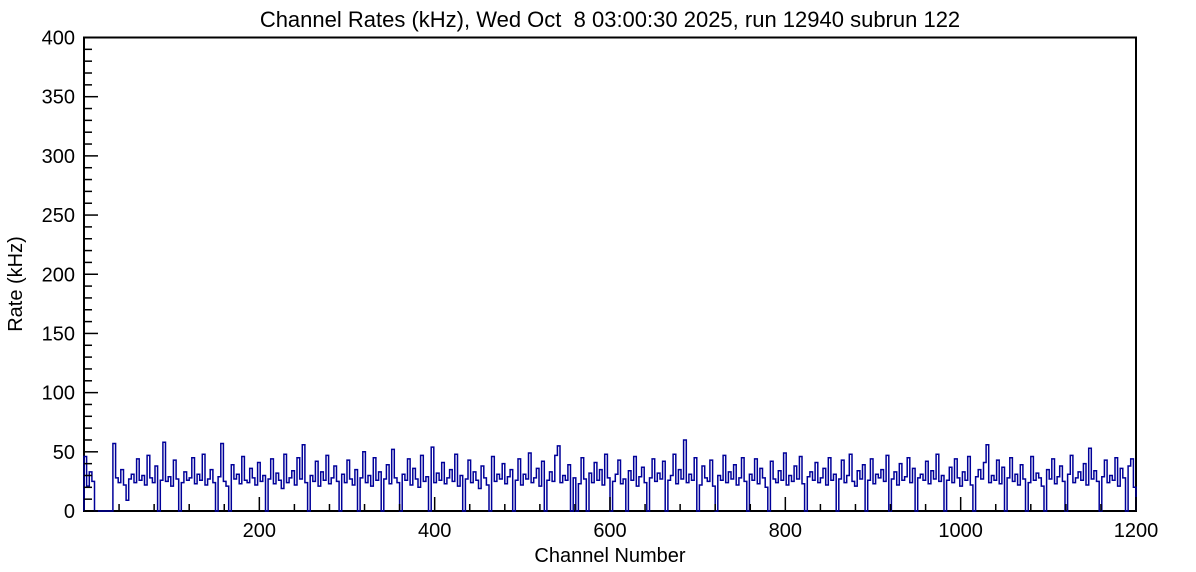 Image resolution: width=1196 pixels, height=572 pixels. Describe the element at coordinates (58, 216) in the screenshot. I see `y-tick-label: 250` at that location.